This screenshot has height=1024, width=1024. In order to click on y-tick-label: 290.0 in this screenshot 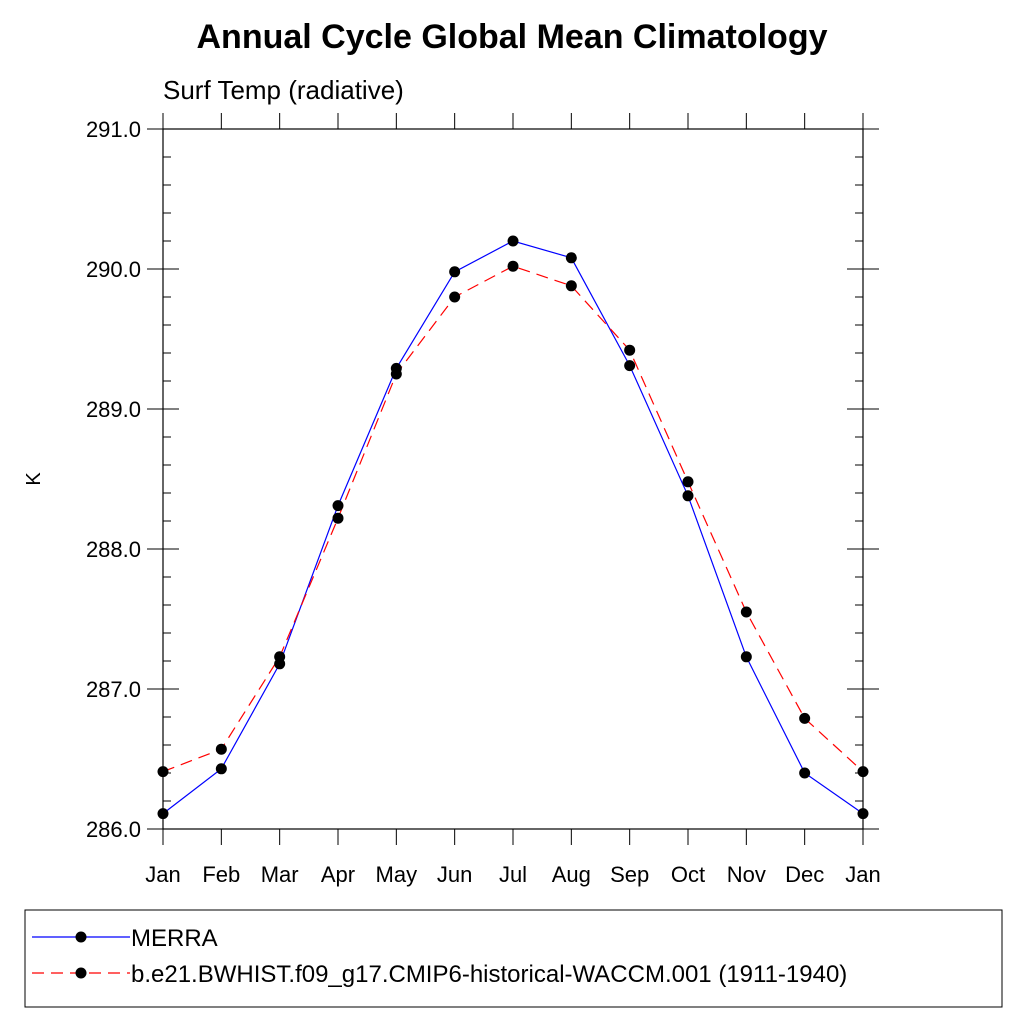, I will do `click(113, 269)`.